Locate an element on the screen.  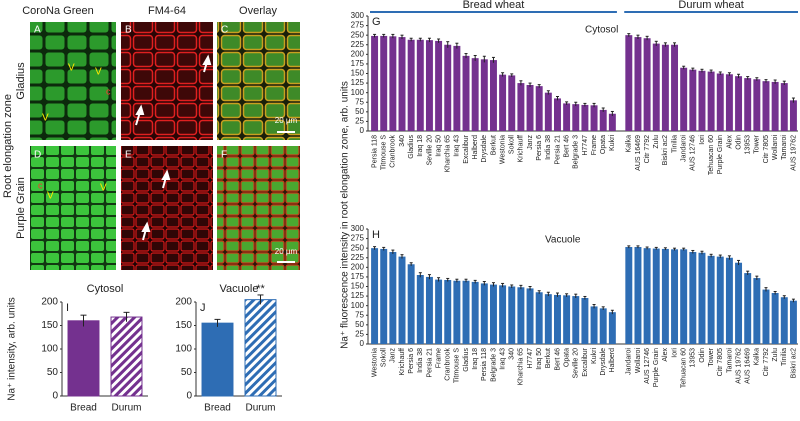
y-tick-label: 25 is located at coordinates (359, 334).